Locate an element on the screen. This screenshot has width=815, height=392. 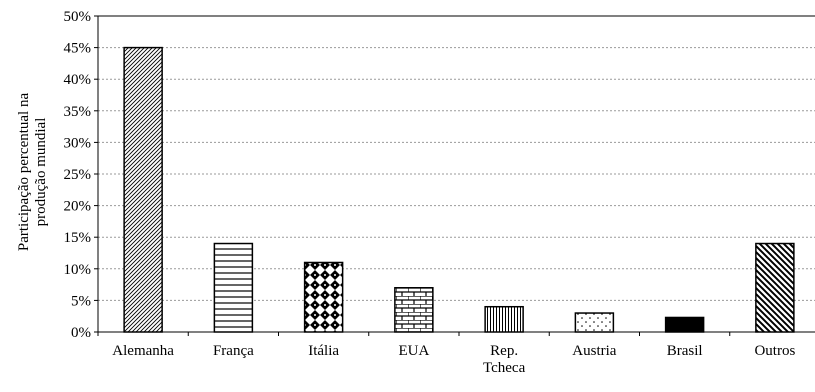
bar-eua is located at coordinates (414, 310).